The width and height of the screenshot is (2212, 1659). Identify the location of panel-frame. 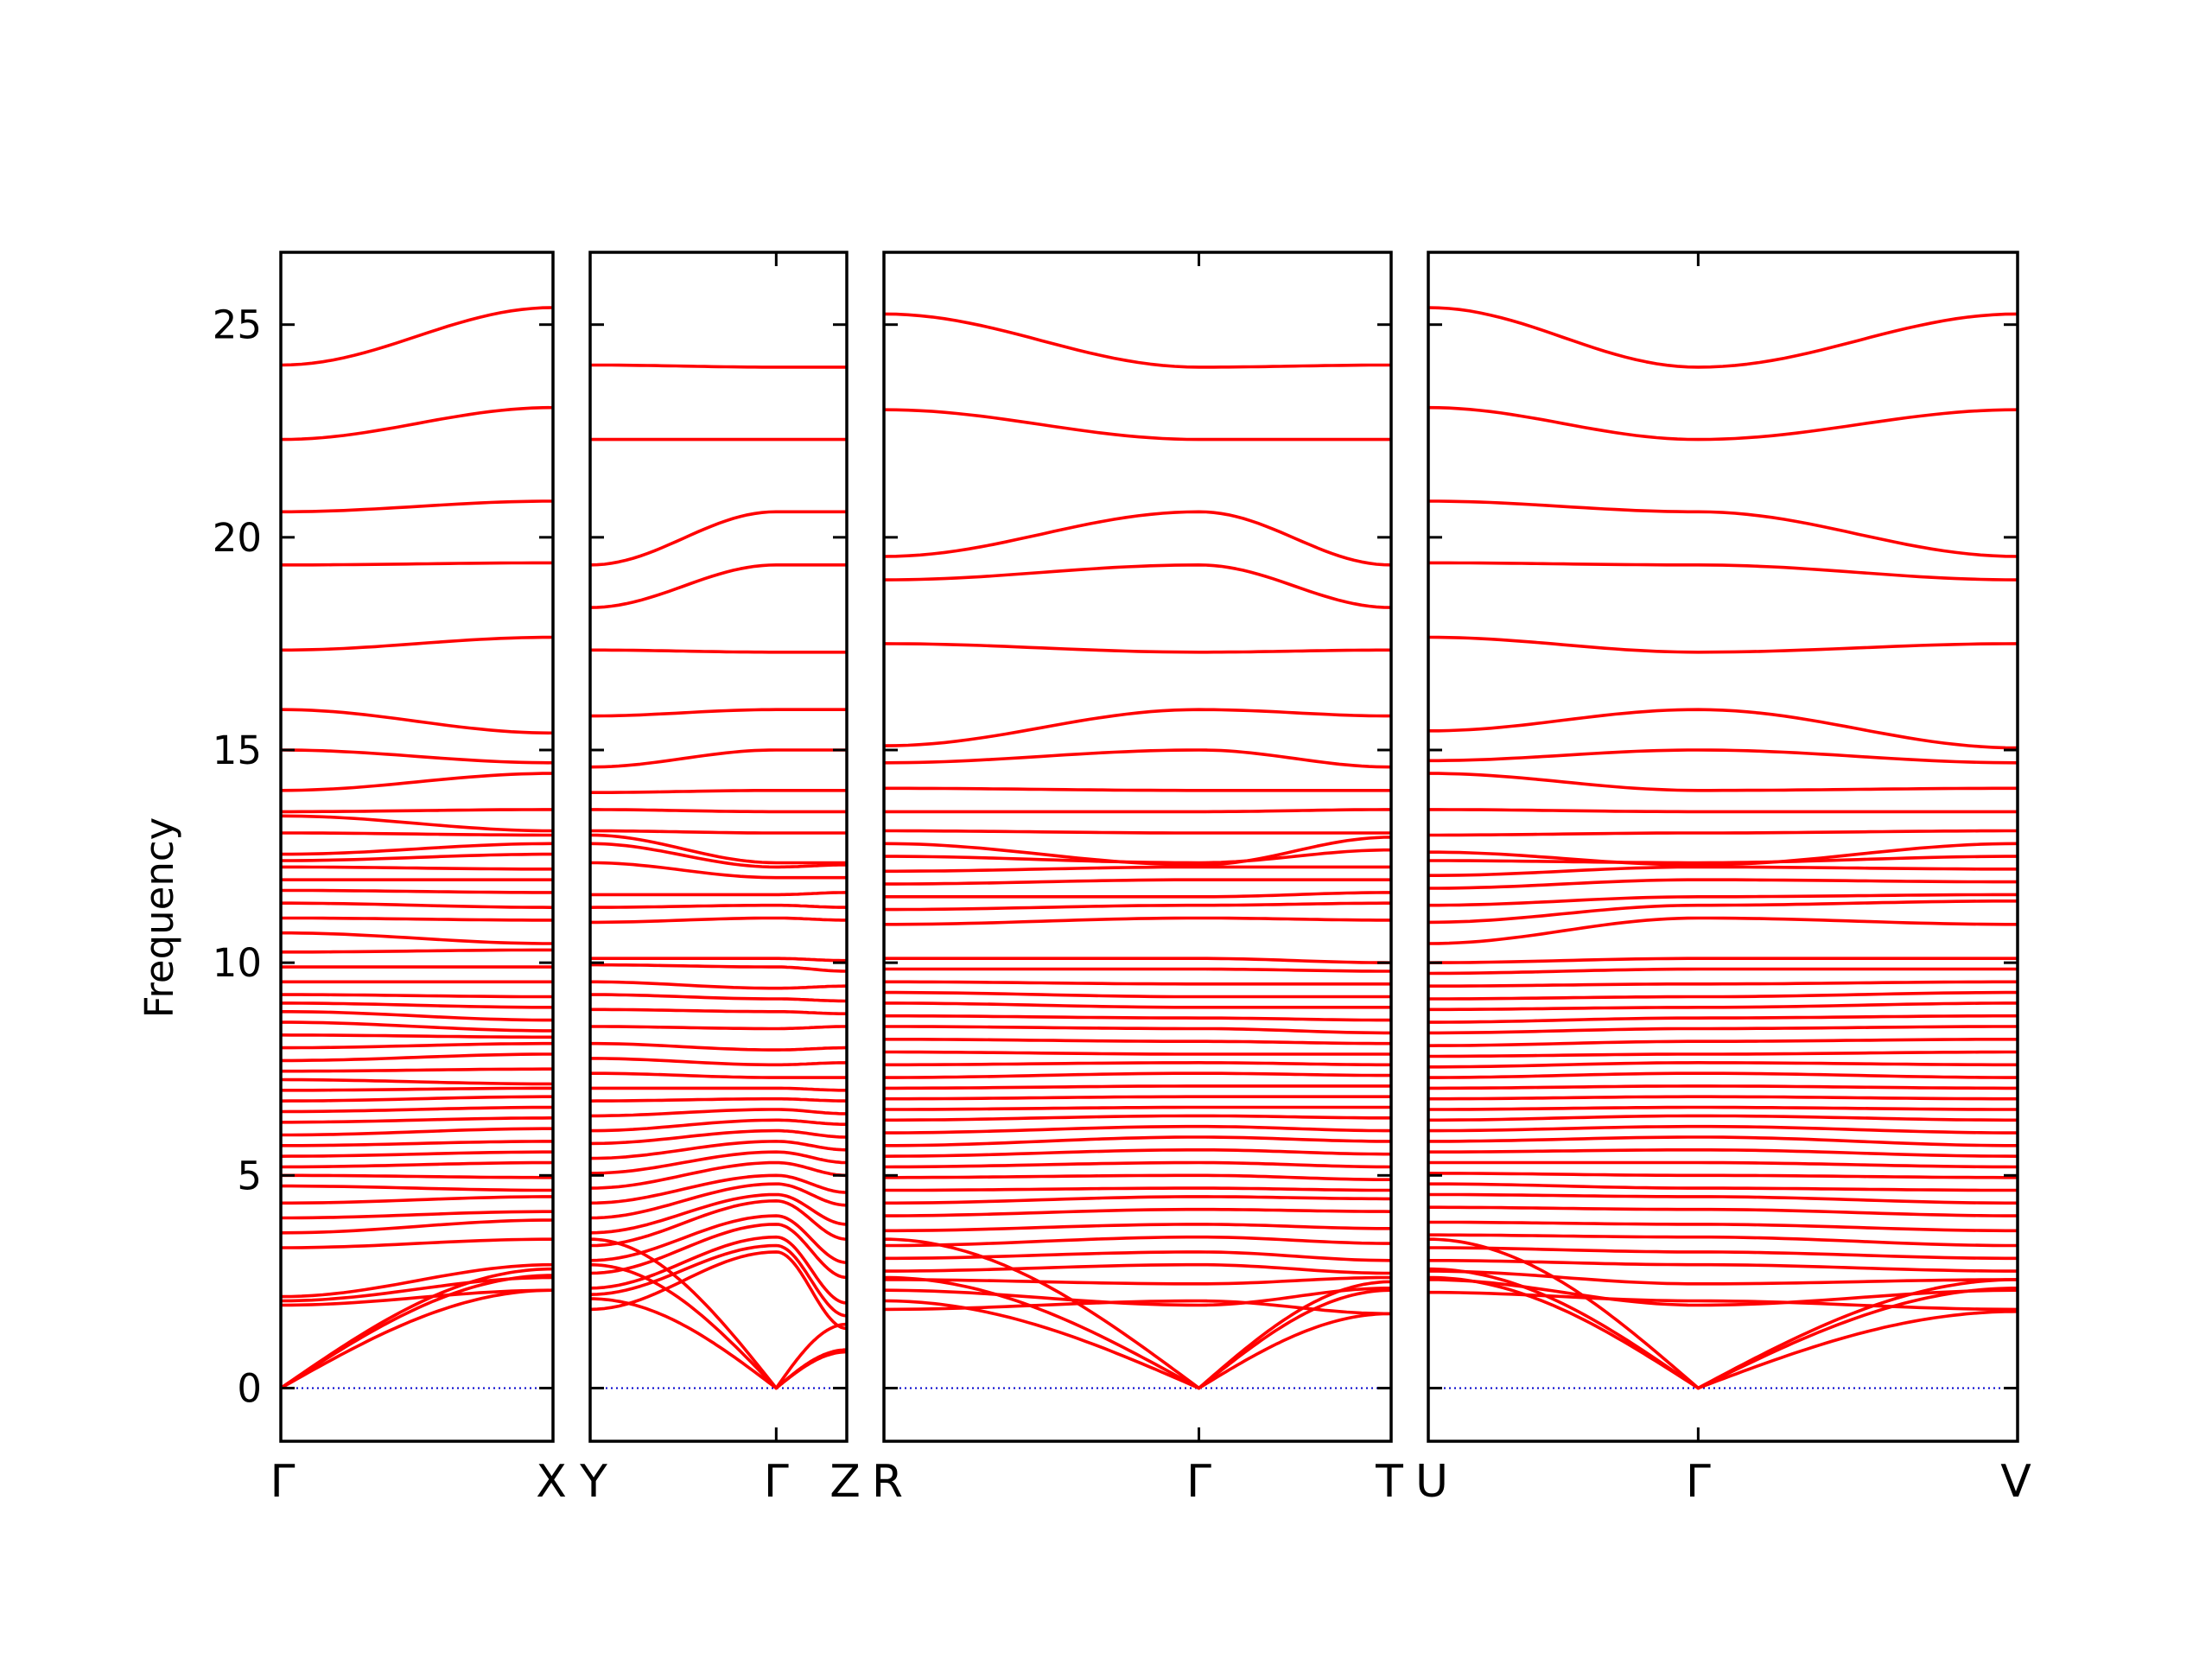
(417, 847).